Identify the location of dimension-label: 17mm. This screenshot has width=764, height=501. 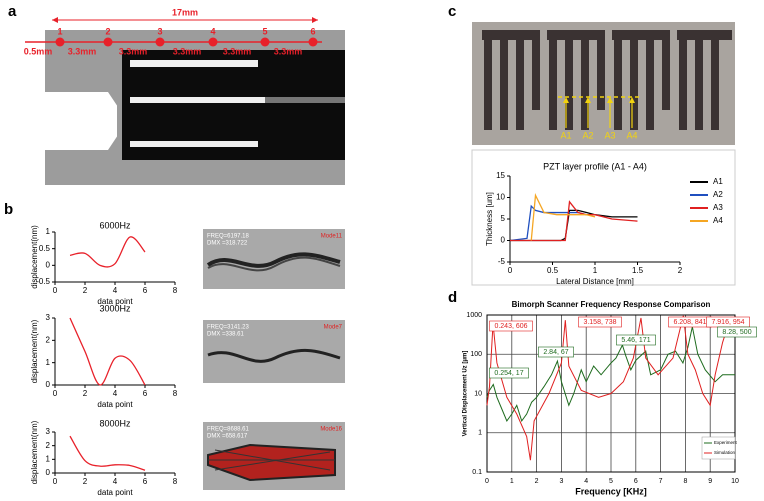
(185, 12).